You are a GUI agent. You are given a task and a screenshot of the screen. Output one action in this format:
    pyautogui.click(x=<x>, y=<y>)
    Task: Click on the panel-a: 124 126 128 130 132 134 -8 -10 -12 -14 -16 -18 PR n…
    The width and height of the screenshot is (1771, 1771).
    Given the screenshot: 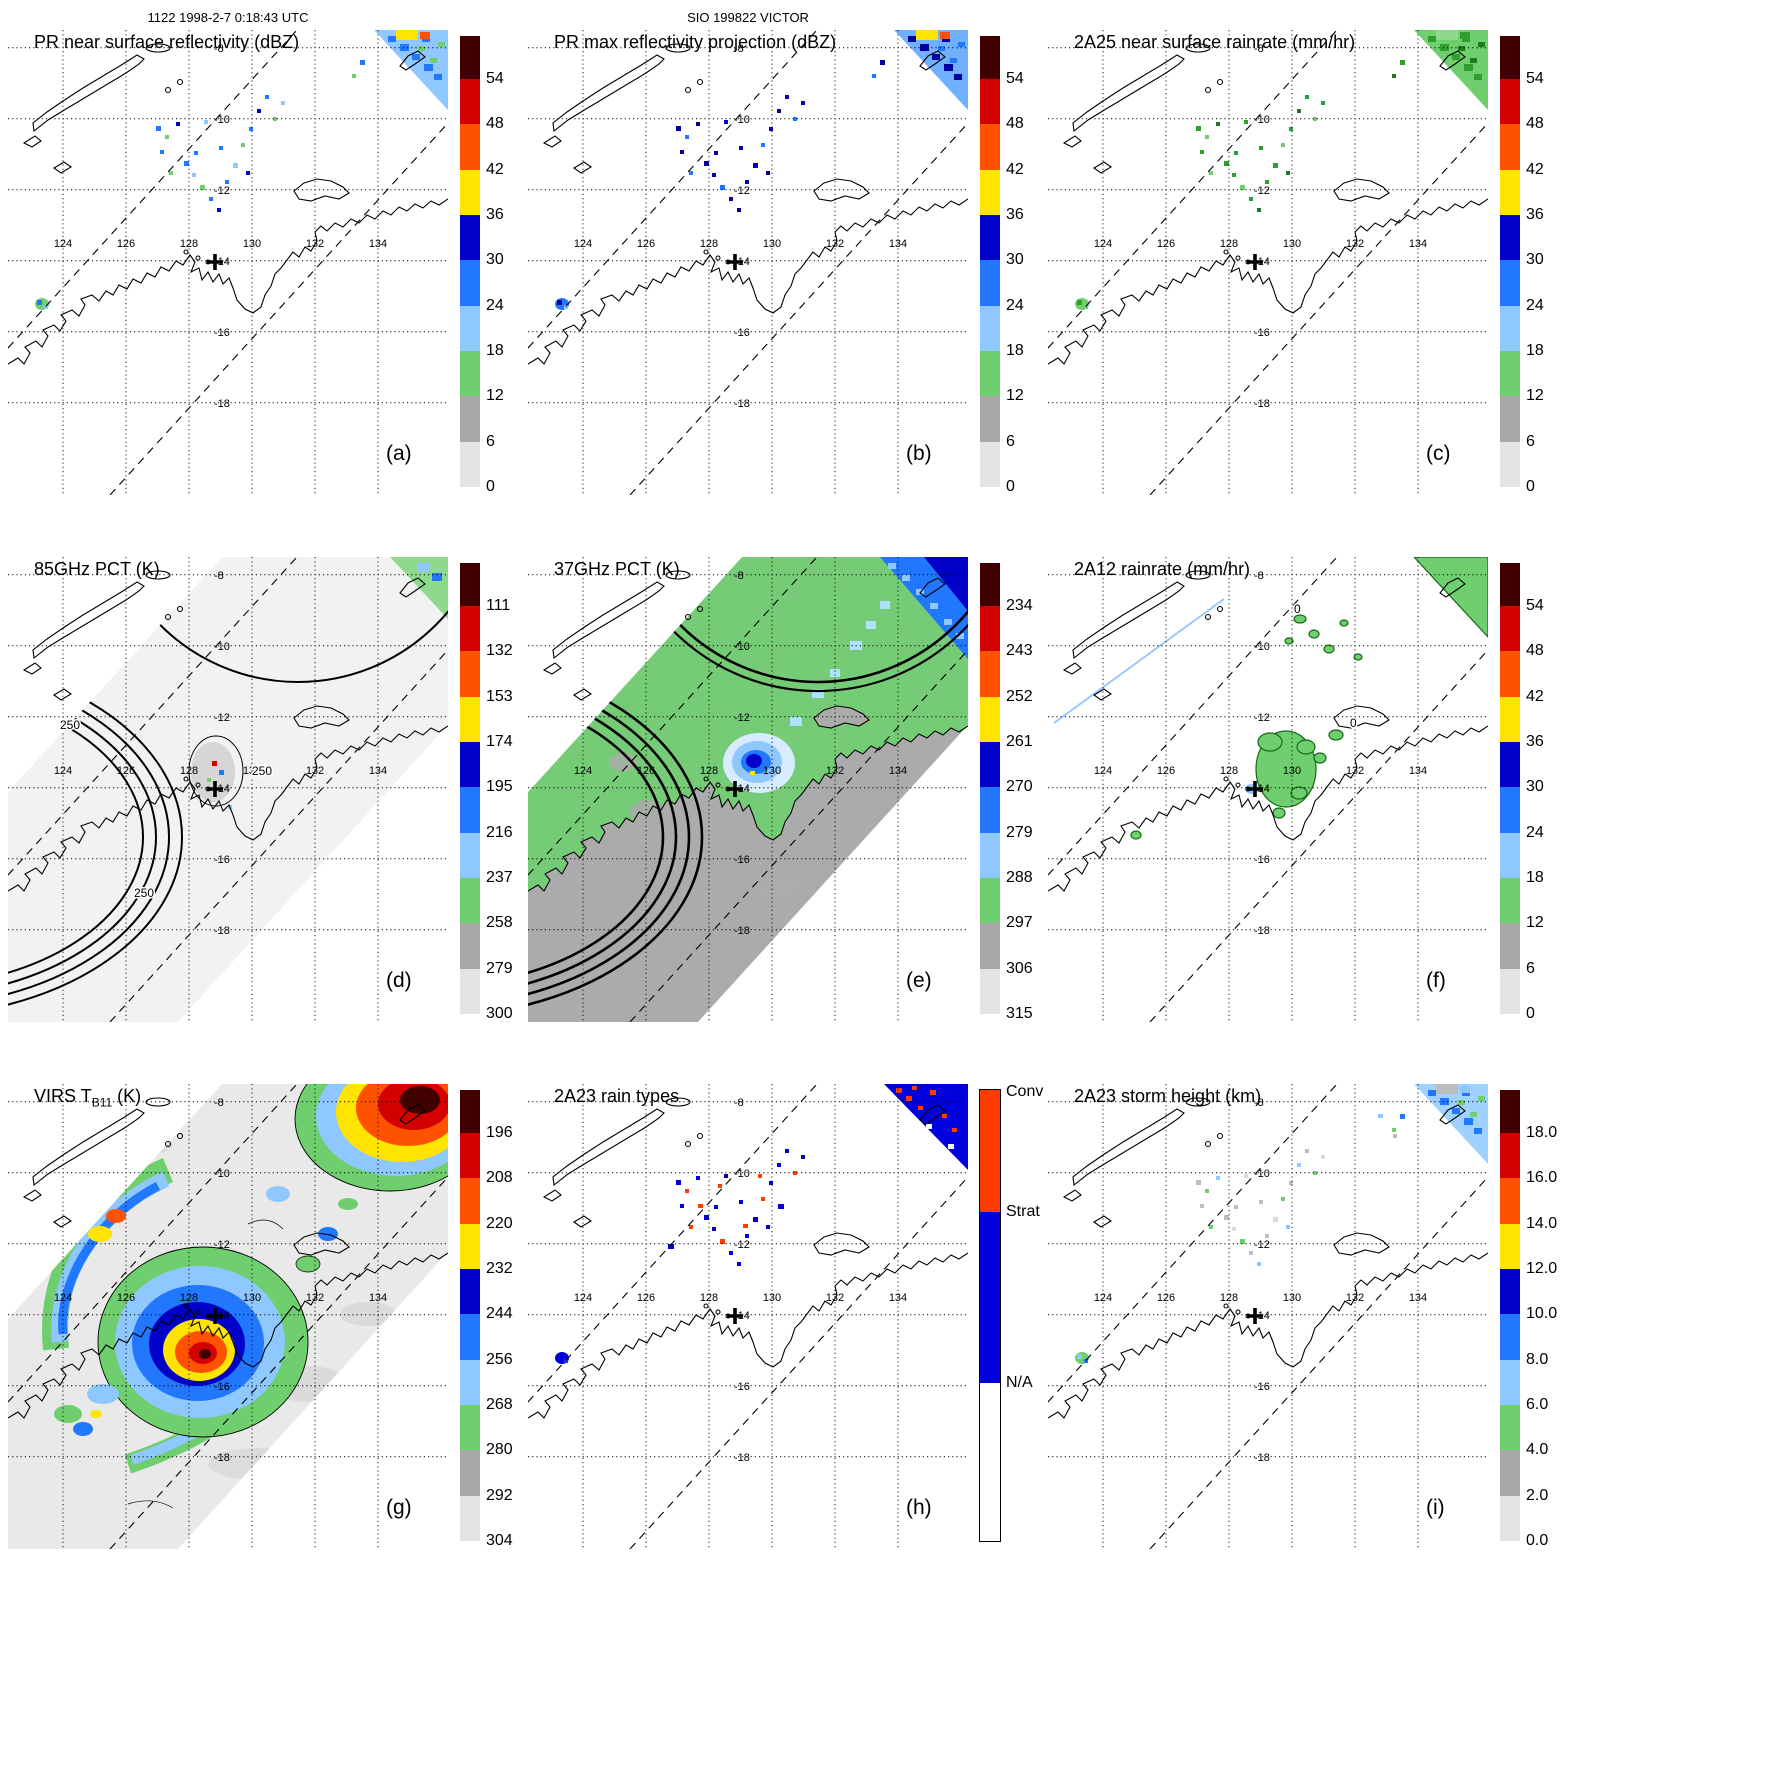 What is the action you would take?
    pyautogui.click(x=268, y=270)
    